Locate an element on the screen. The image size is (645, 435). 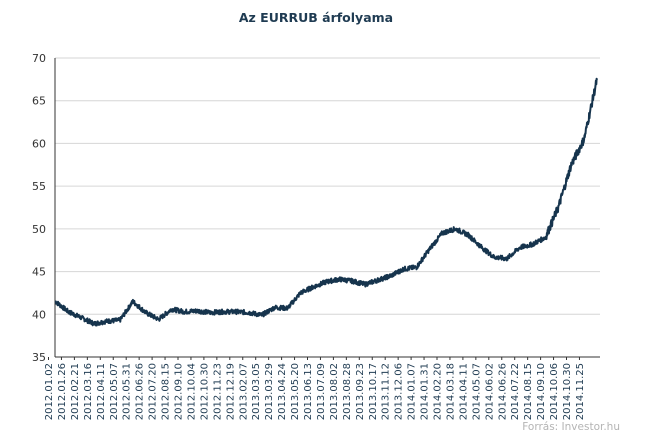
x-tick-label: 2013.12.06 is located at coordinates (399, 391).